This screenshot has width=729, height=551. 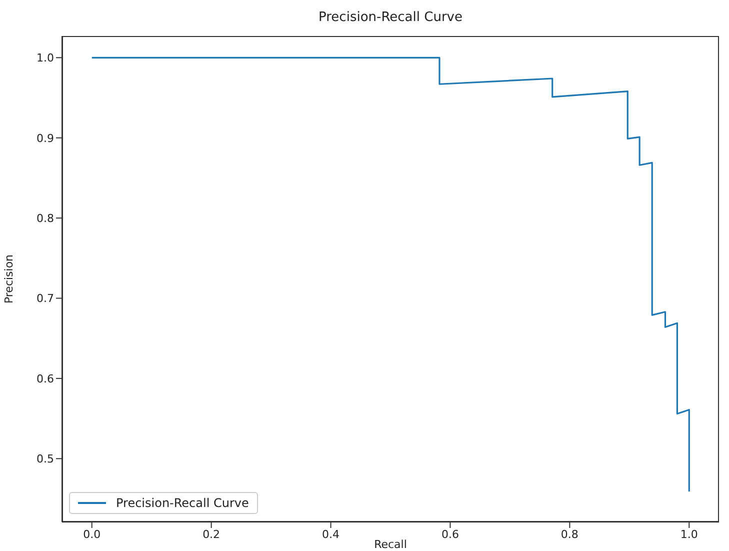 I want to click on y-tick-label: 0.5, so click(x=45, y=459).